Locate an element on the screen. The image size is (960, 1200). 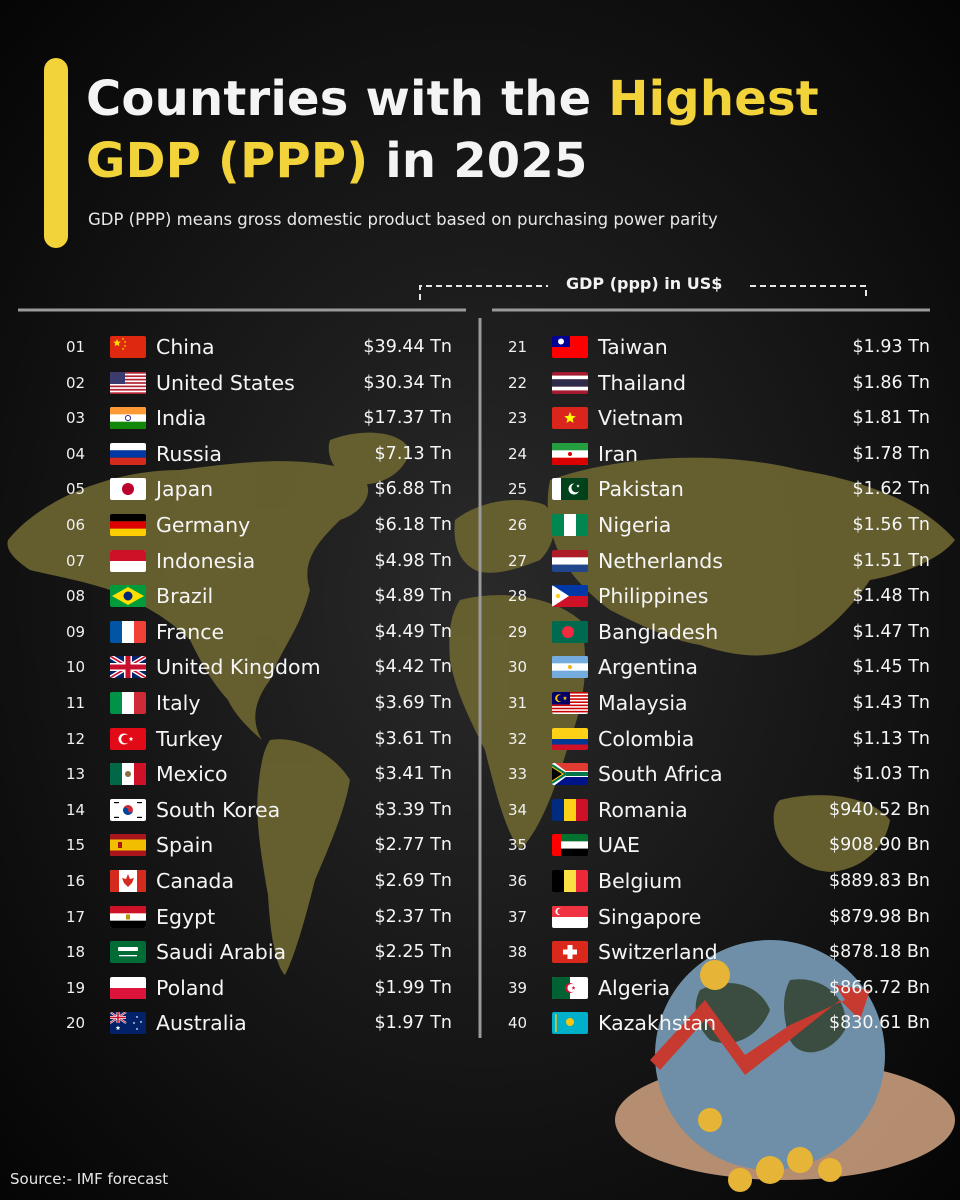
rank-number: 08 is located at coordinates (76, 596).